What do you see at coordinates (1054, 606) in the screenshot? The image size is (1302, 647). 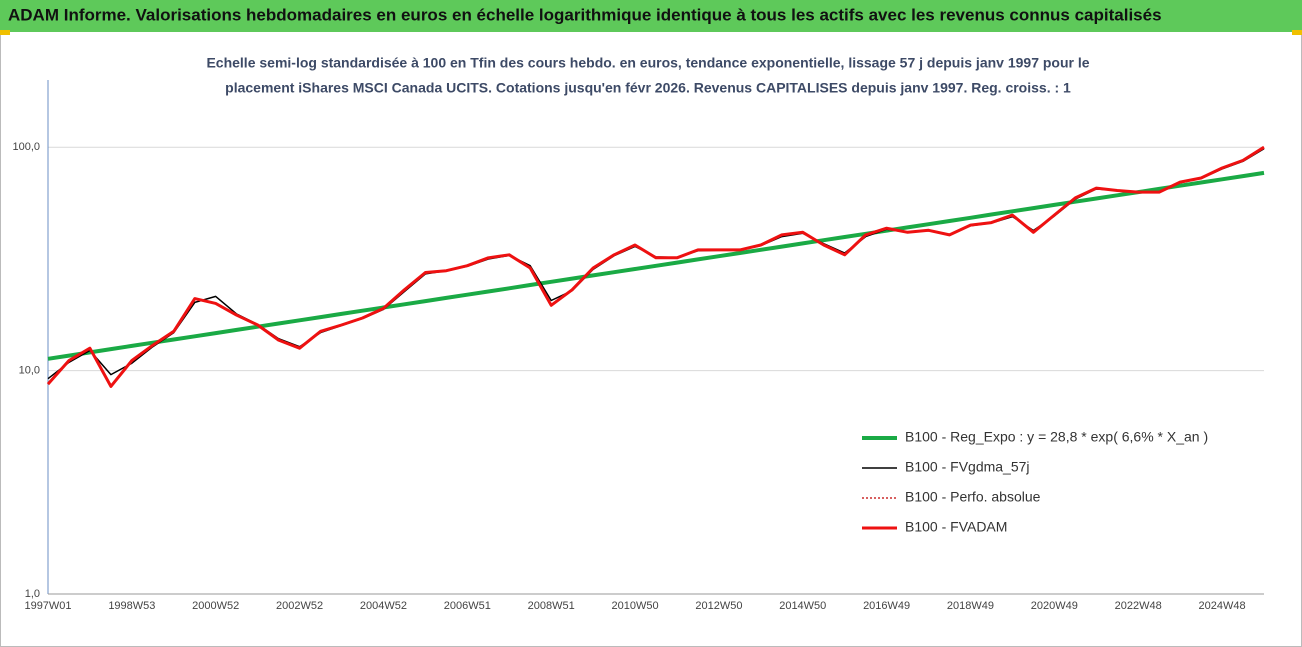 I see `x-tick-label: 2020W49` at bounding box center [1054, 606].